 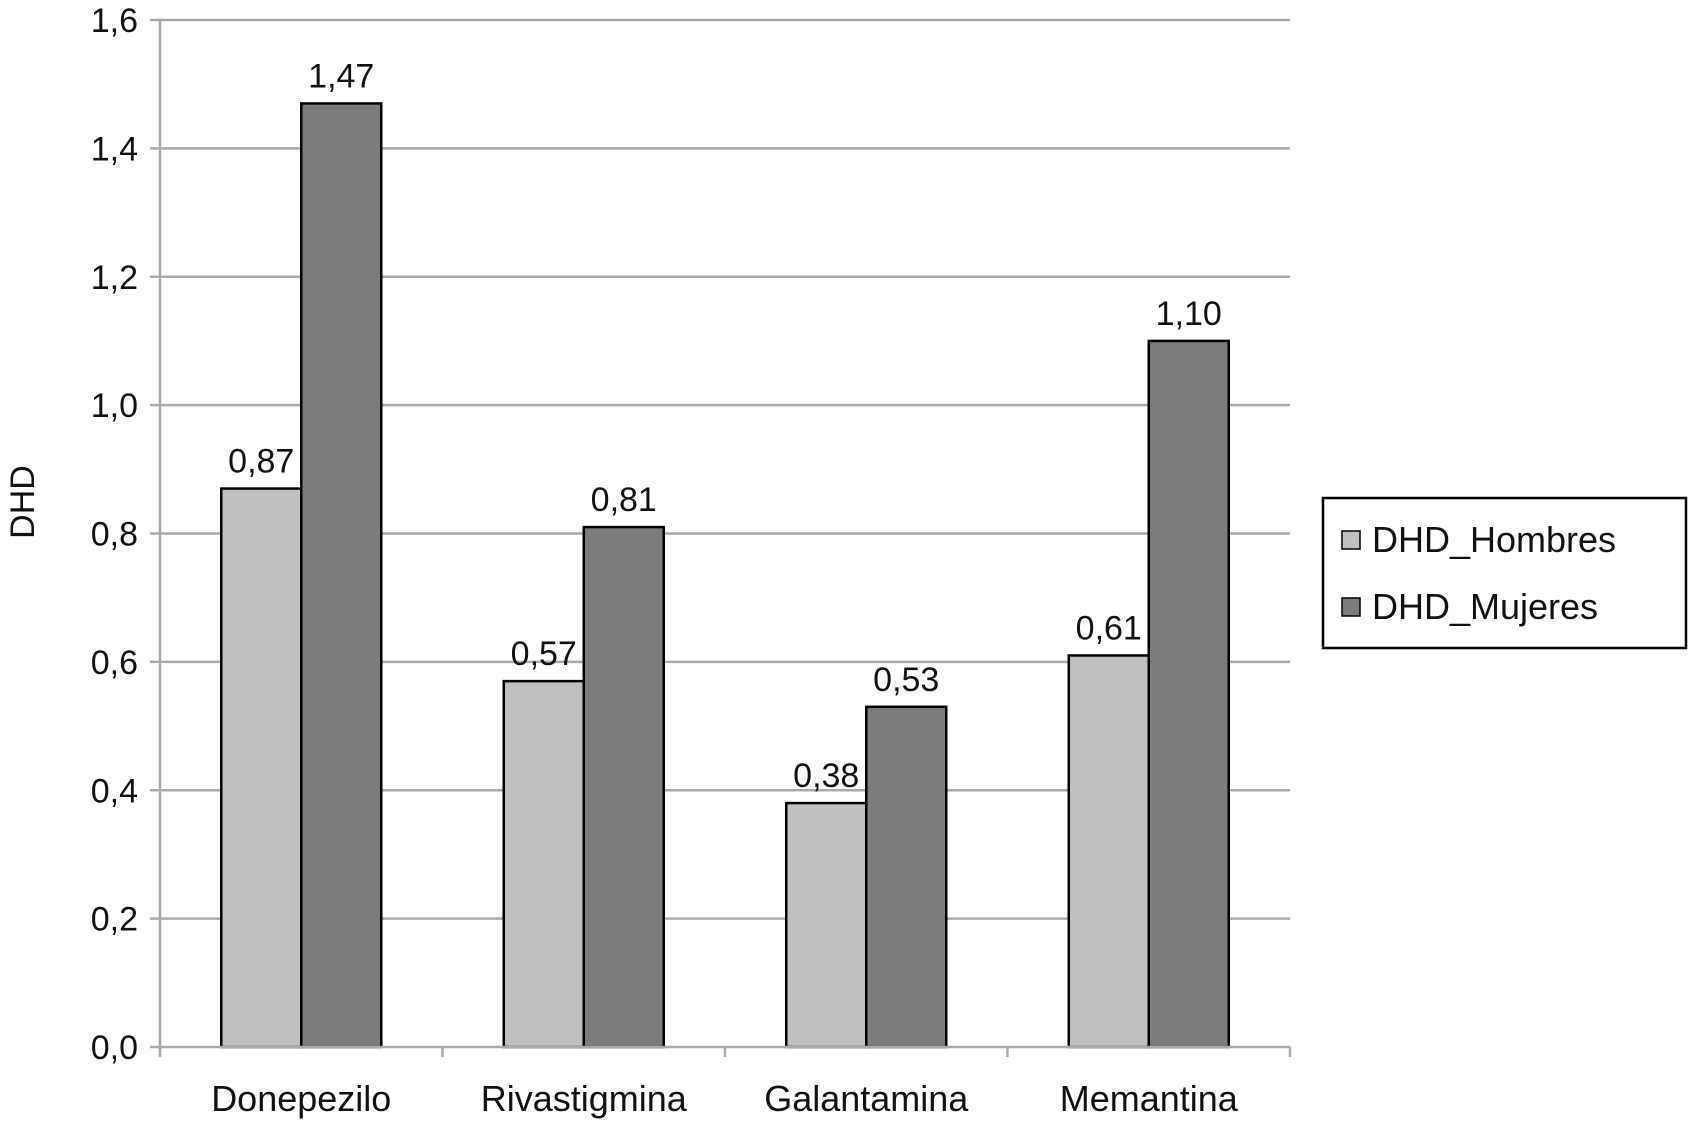 What do you see at coordinates (1189, 314) in the screenshot?
I see `data-label: 1,10` at bounding box center [1189, 314].